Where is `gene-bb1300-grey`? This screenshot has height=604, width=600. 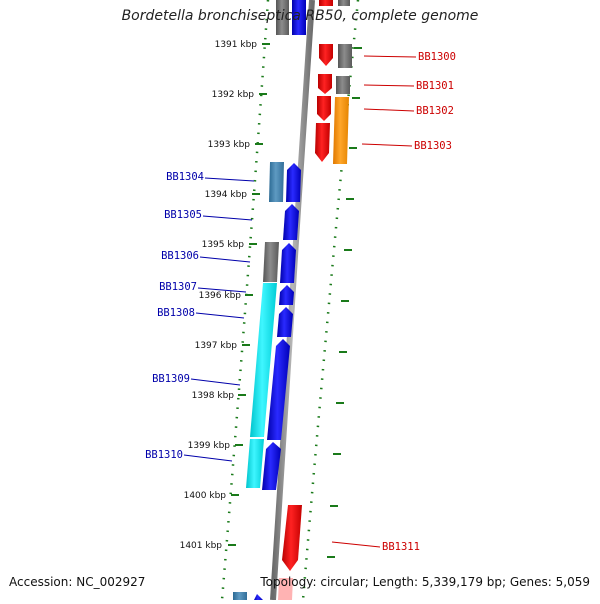
gene-bb1300-grey is located at coordinates (345, 56).